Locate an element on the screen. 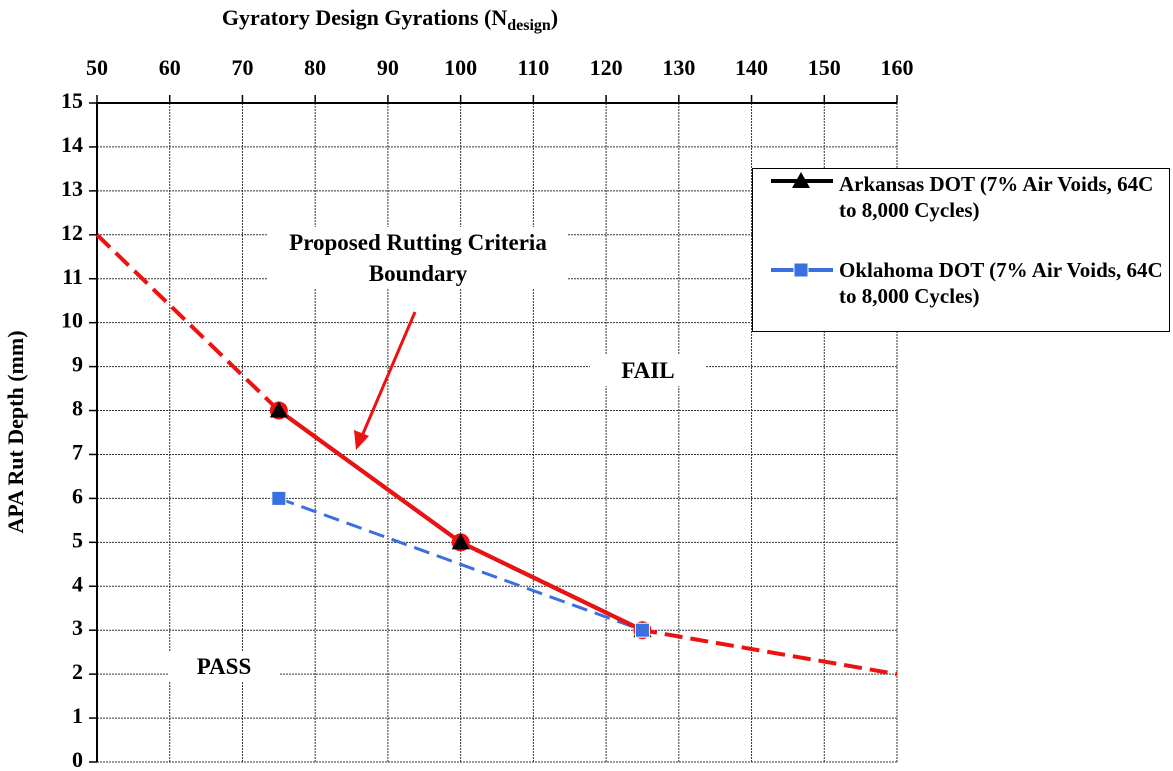 The width and height of the screenshot is (1173, 771). y-tick-label: 14 is located at coordinates (72, 144).